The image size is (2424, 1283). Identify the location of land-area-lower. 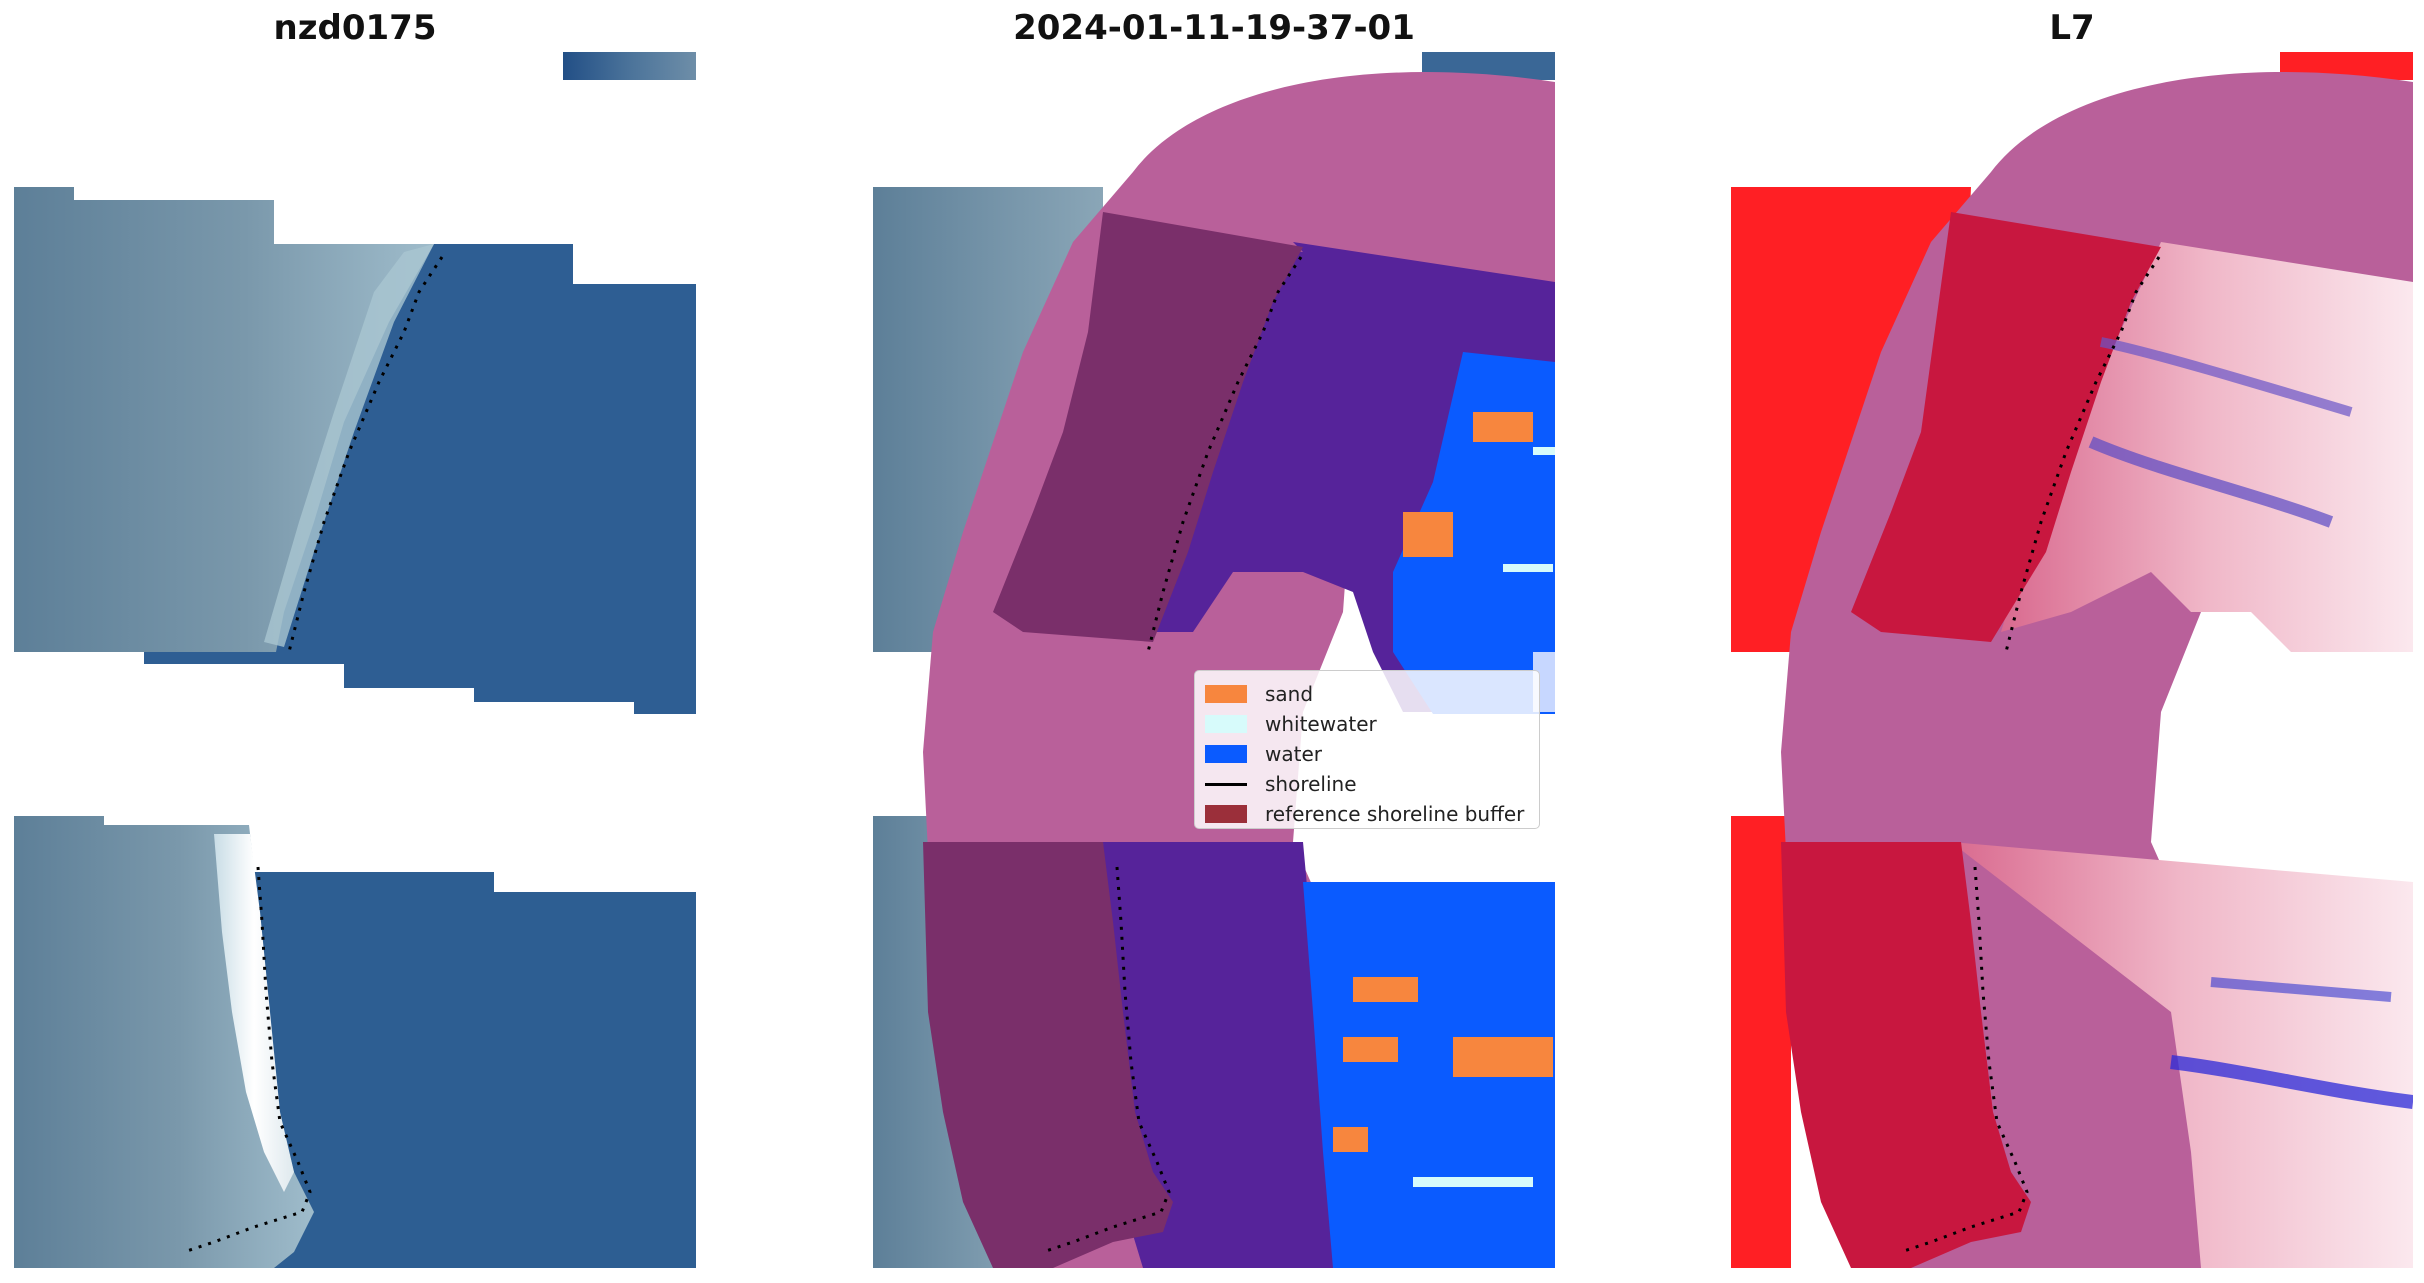
(1761, 1042).